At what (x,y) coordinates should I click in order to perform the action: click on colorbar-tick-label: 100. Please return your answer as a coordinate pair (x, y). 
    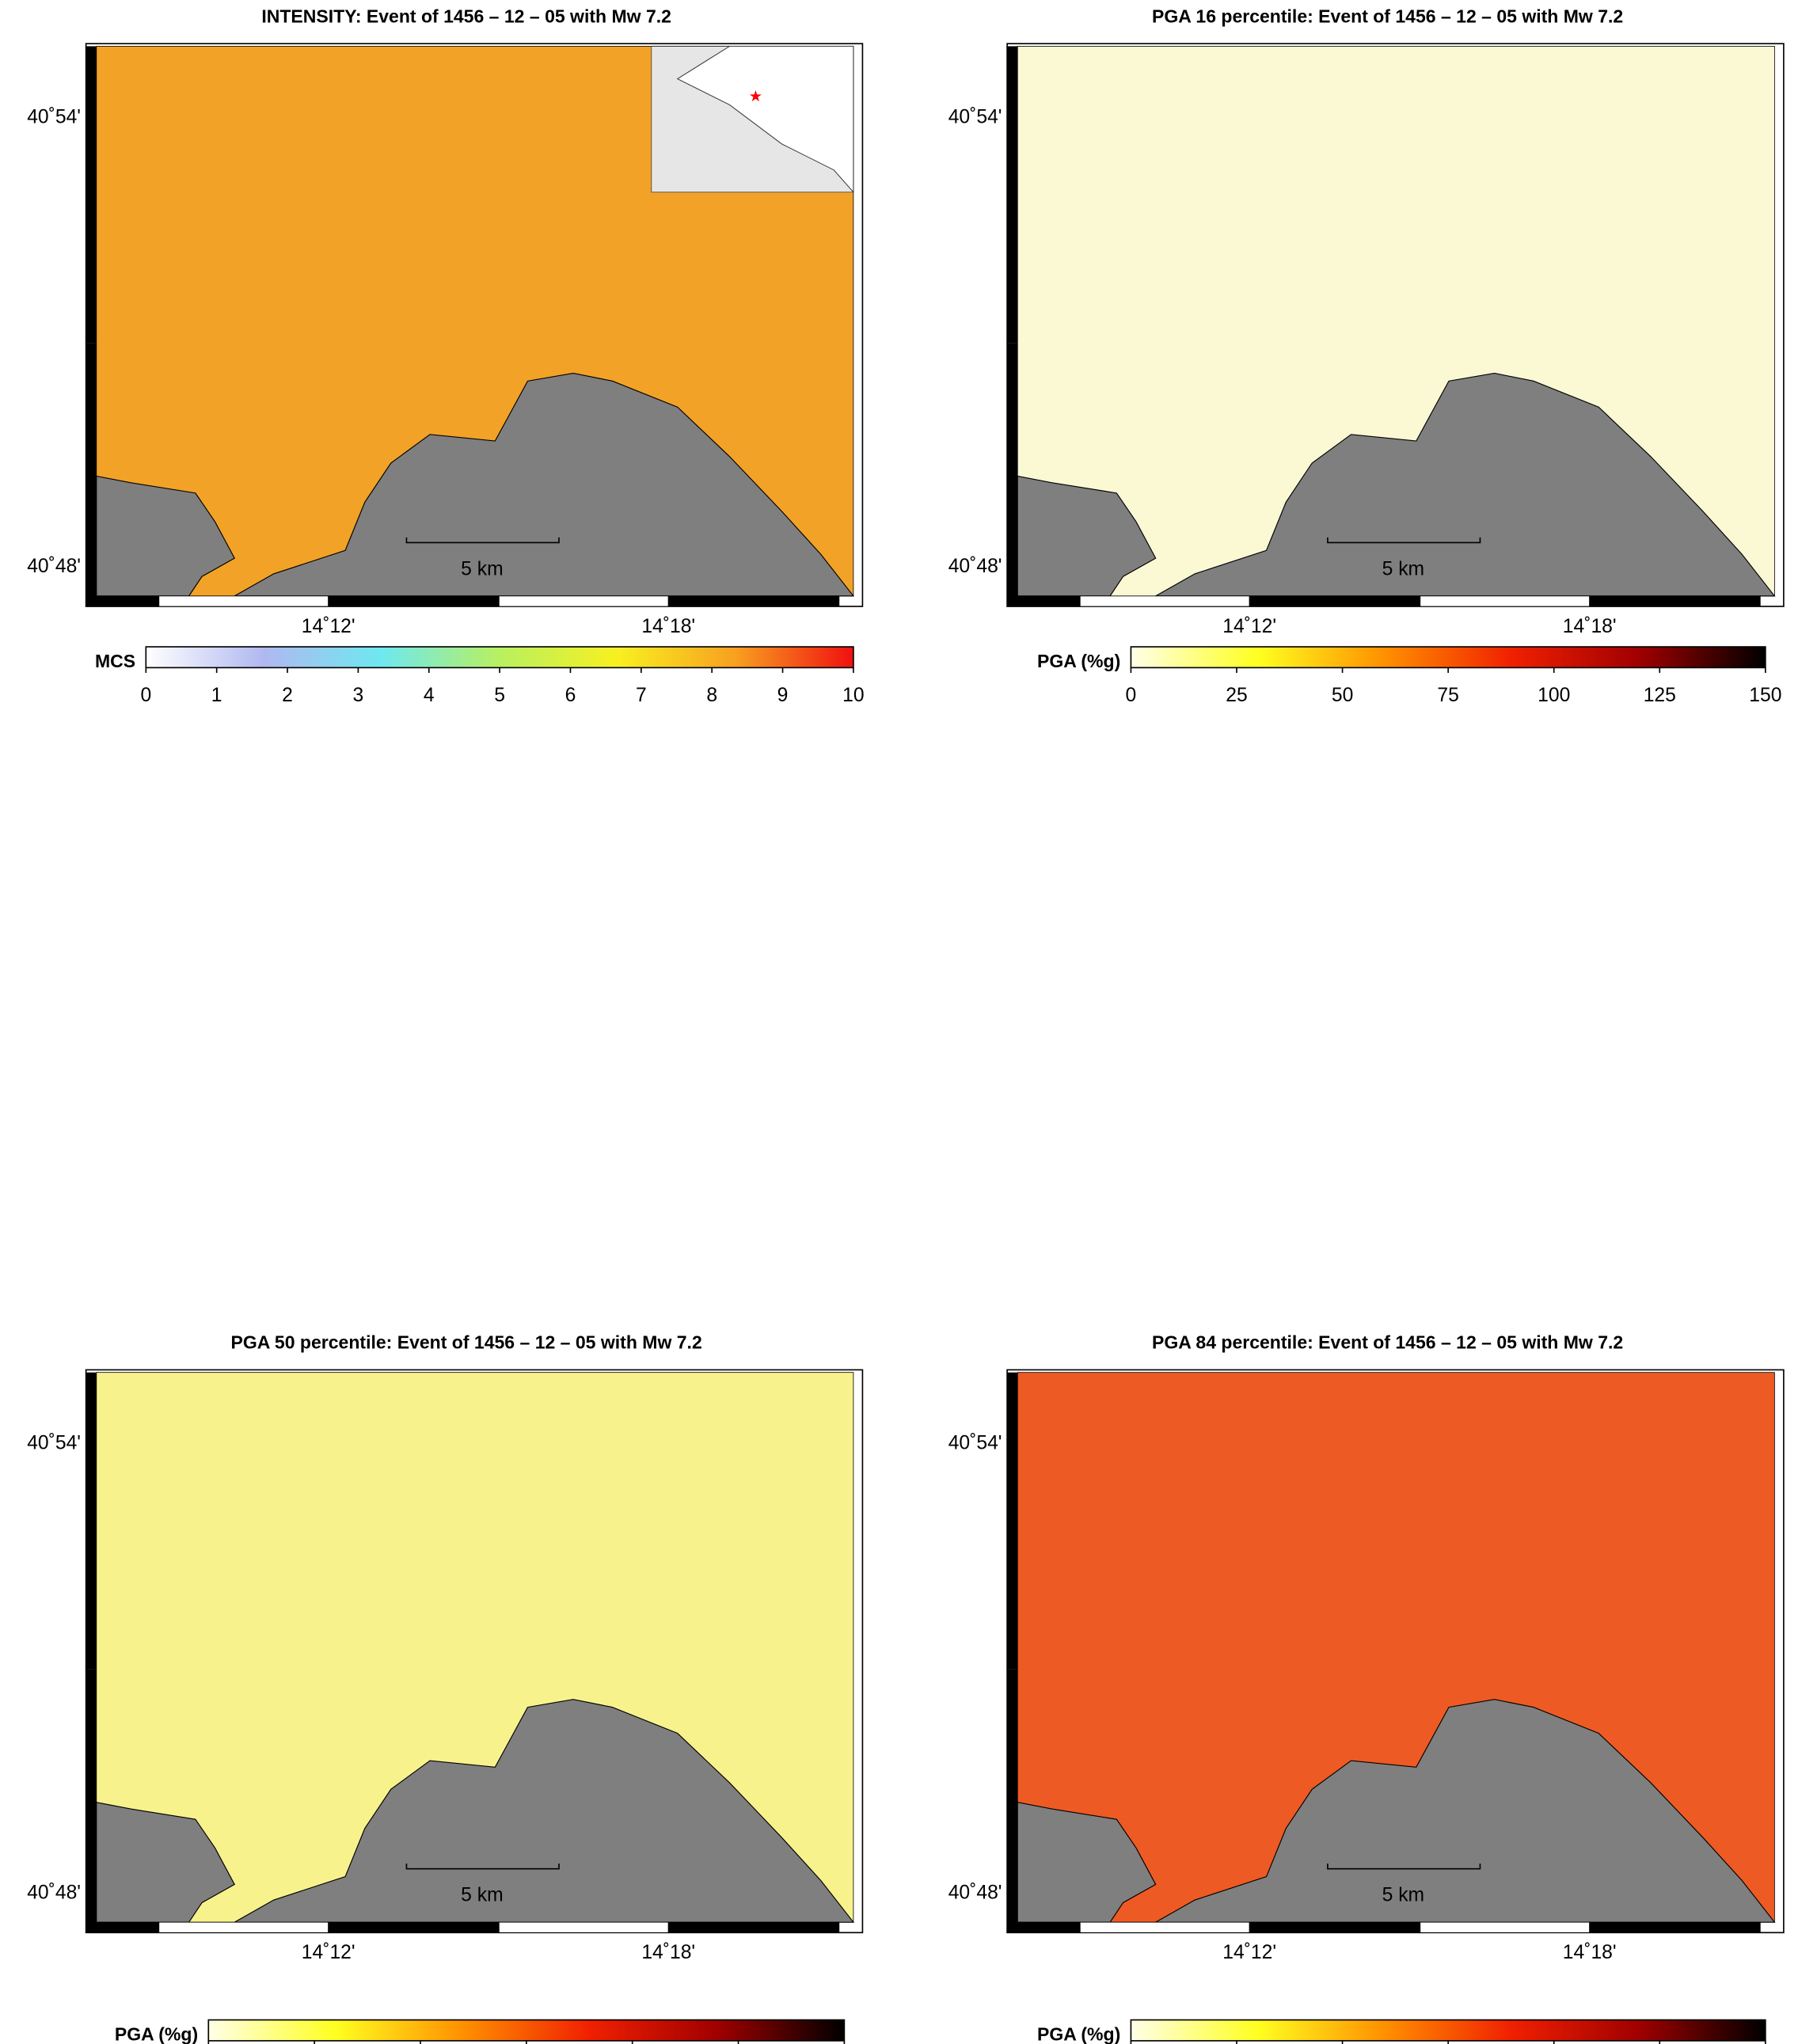
    Looking at the image, I should click on (1554, 695).